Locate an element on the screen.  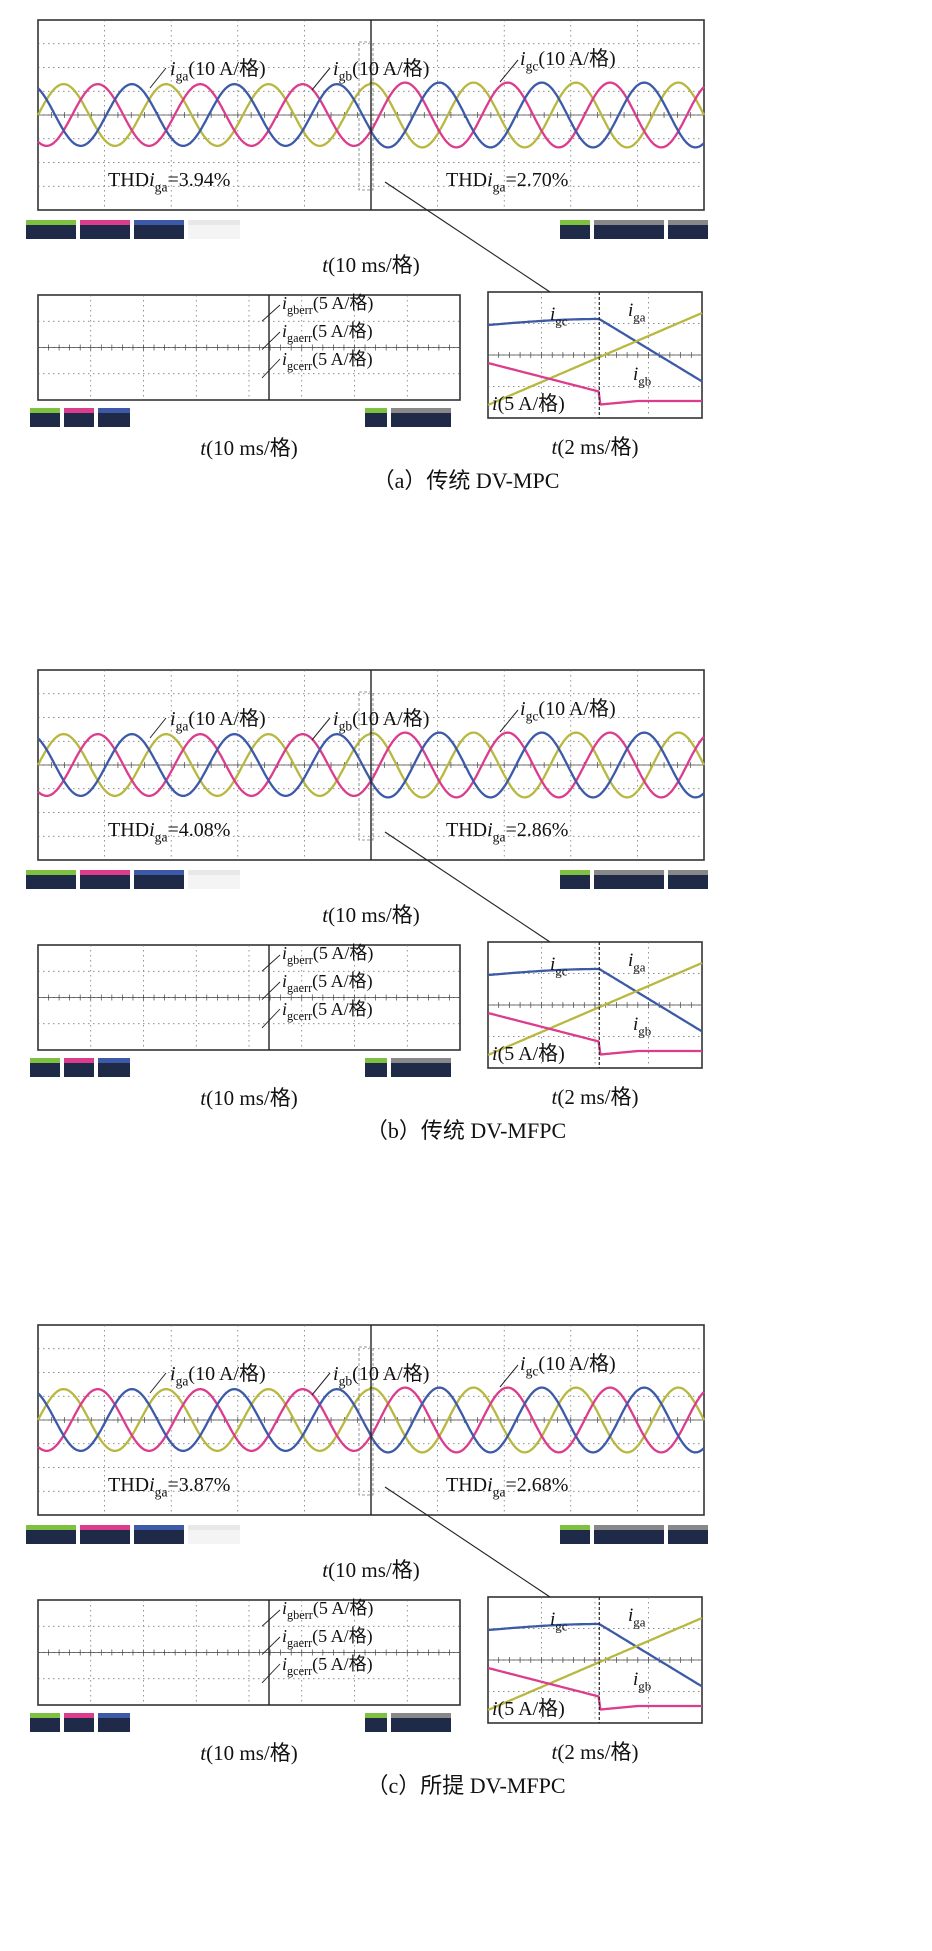
thd-after-2: THDiga=2.86% is located at coordinates (507, 832).